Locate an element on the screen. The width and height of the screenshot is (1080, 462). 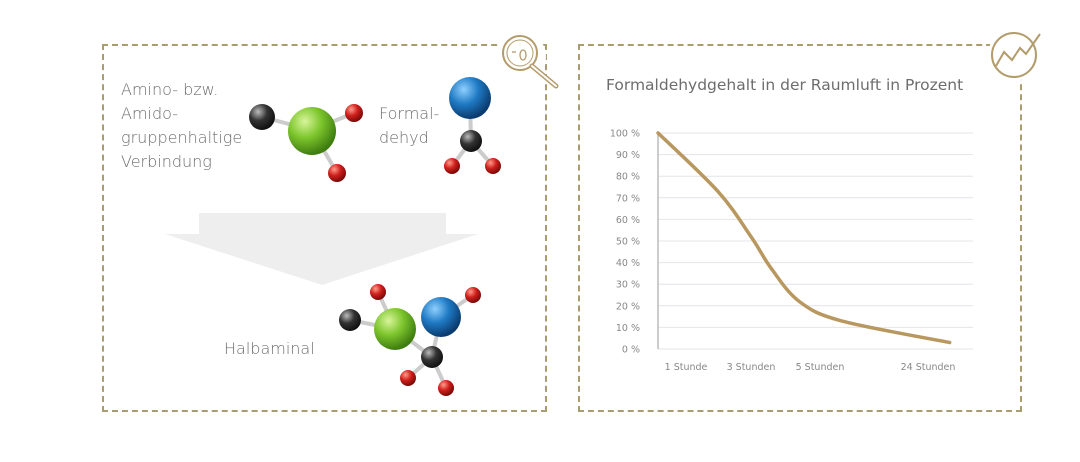
x-tick-label: 1 Stunde is located at coordinates (686, 367).